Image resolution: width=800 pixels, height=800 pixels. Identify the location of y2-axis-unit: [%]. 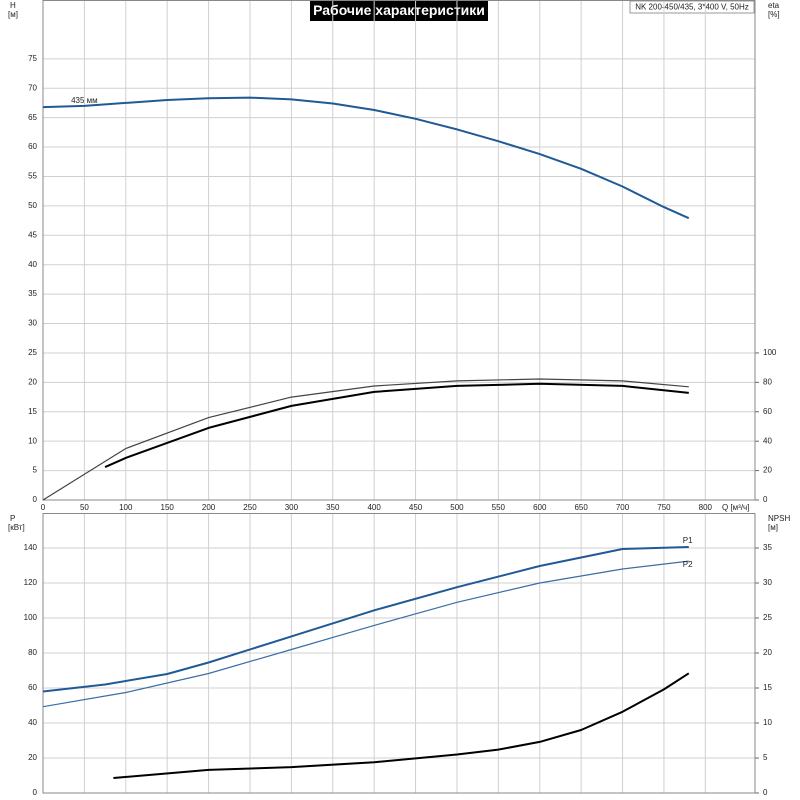
(774, 14).